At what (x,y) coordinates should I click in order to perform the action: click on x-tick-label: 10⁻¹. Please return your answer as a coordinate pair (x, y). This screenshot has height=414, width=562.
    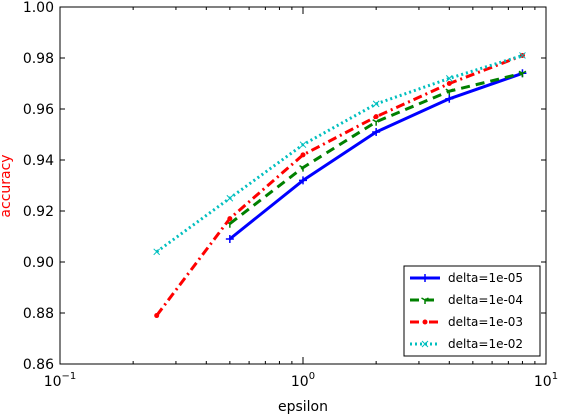
    Looking at the image, I should click on (60, 380).